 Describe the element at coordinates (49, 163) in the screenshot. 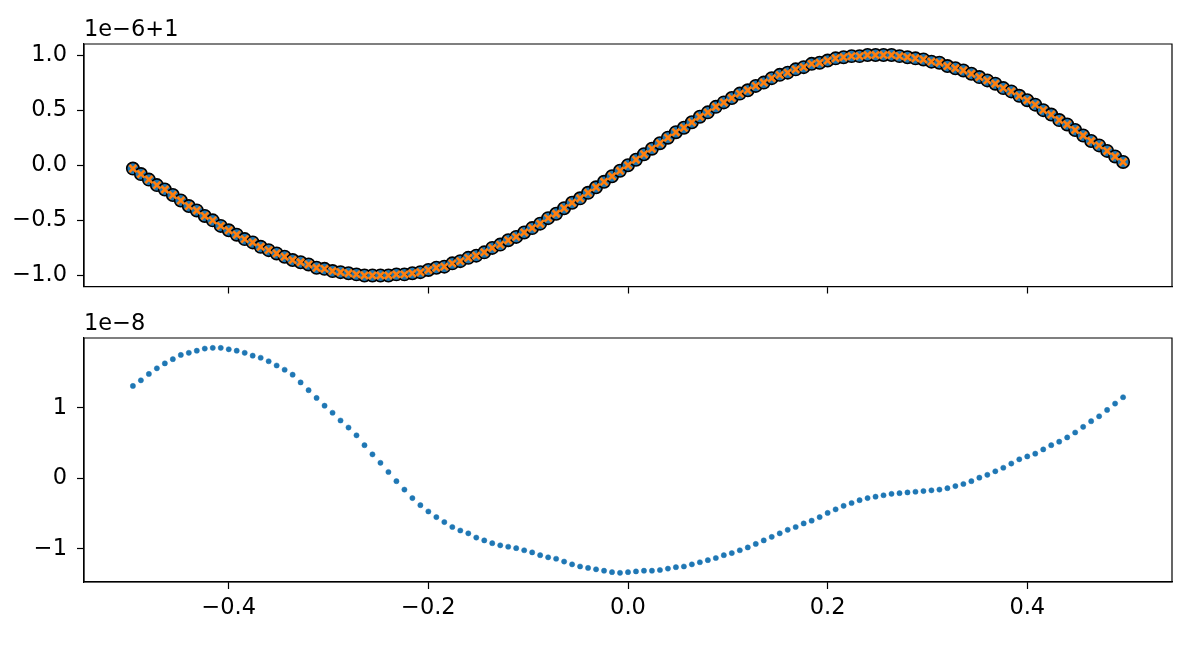

I see `y-tick-label: 0.0` at that location.